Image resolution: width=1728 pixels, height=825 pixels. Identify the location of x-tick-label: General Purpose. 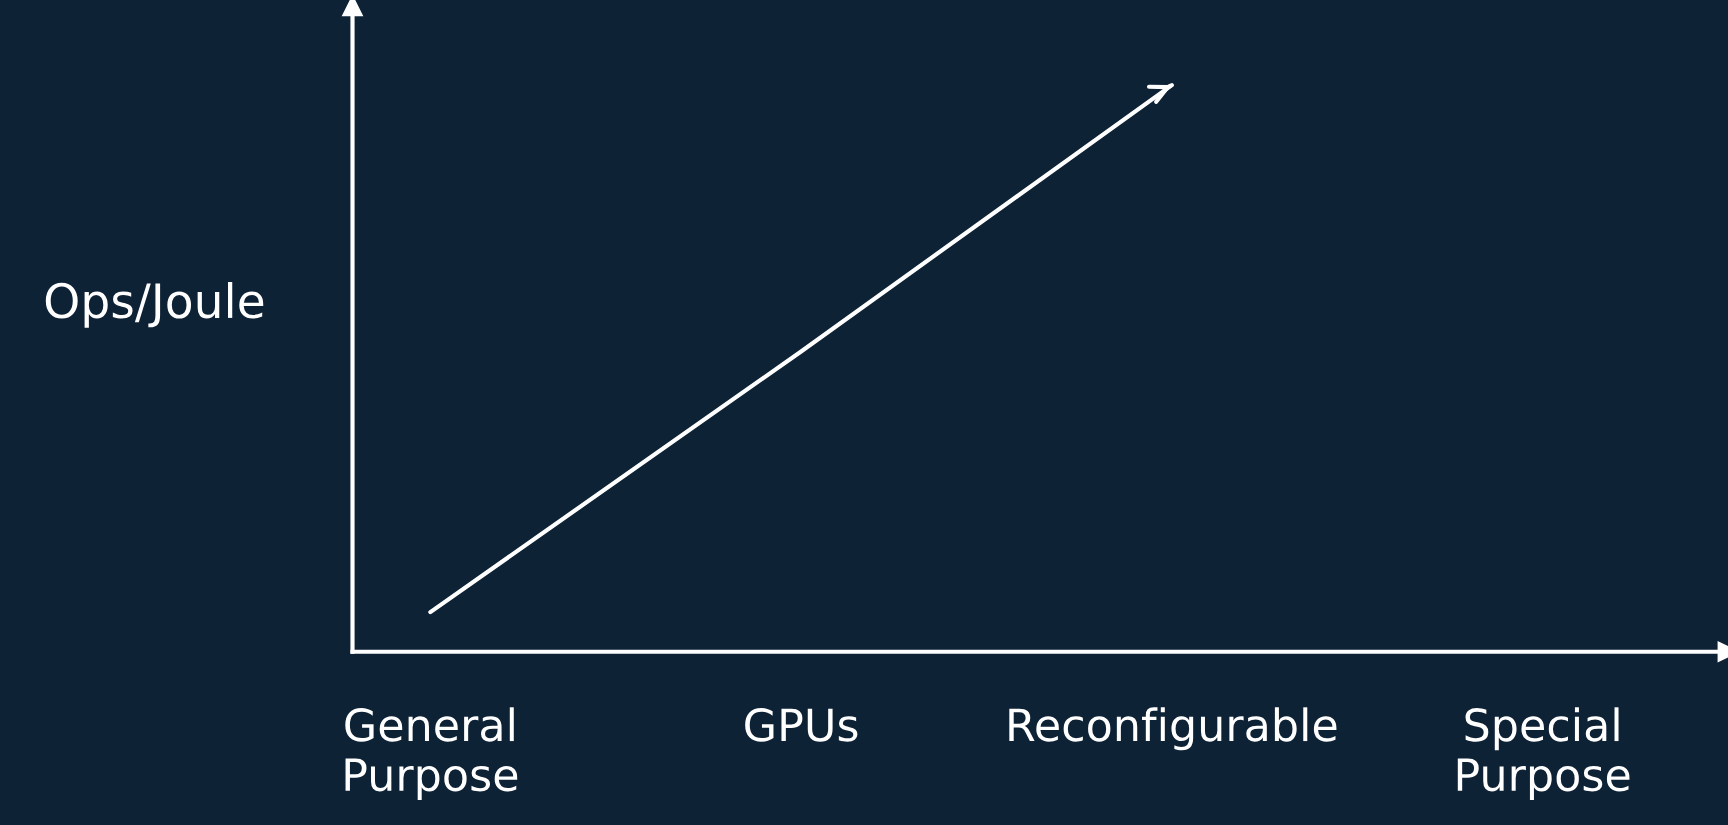
(431, 754).